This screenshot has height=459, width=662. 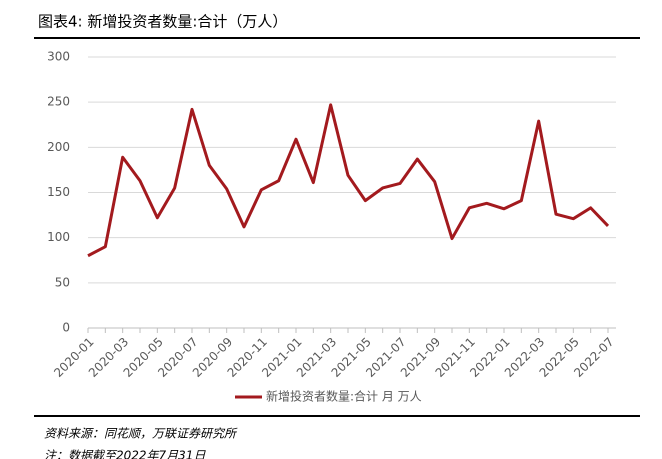 What do you see at coordinates (58, 57) in the screenshot?
I see `y-tick-label: 300` at bounding box center [58, 57].